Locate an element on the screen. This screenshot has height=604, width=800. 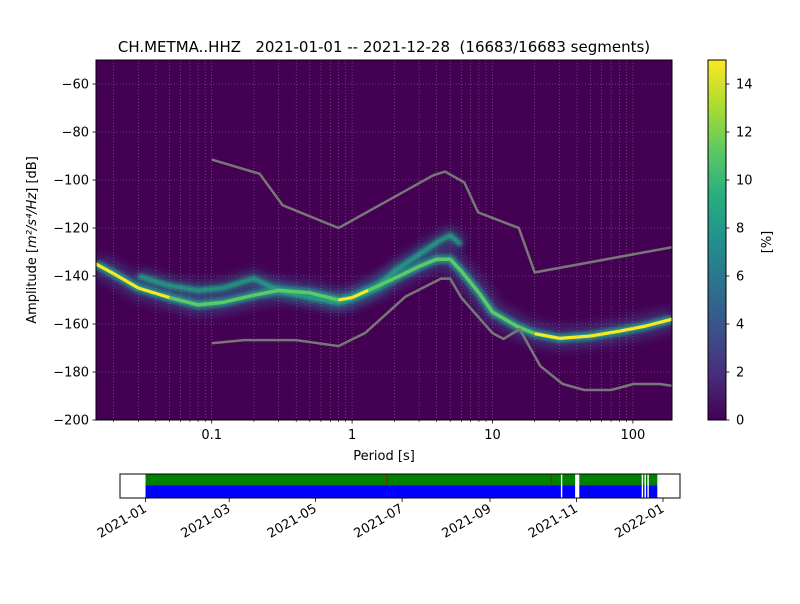
y-tick-label: −120 is located at coordinates (71, 229).